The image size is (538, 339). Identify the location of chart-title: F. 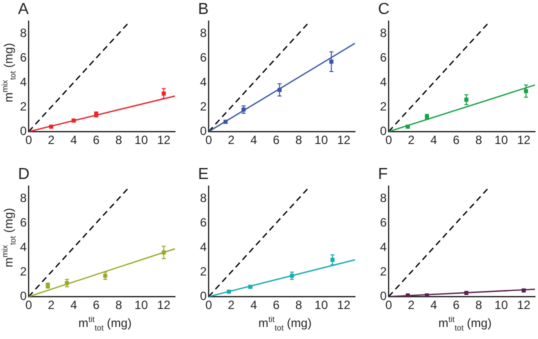
(383, 175).